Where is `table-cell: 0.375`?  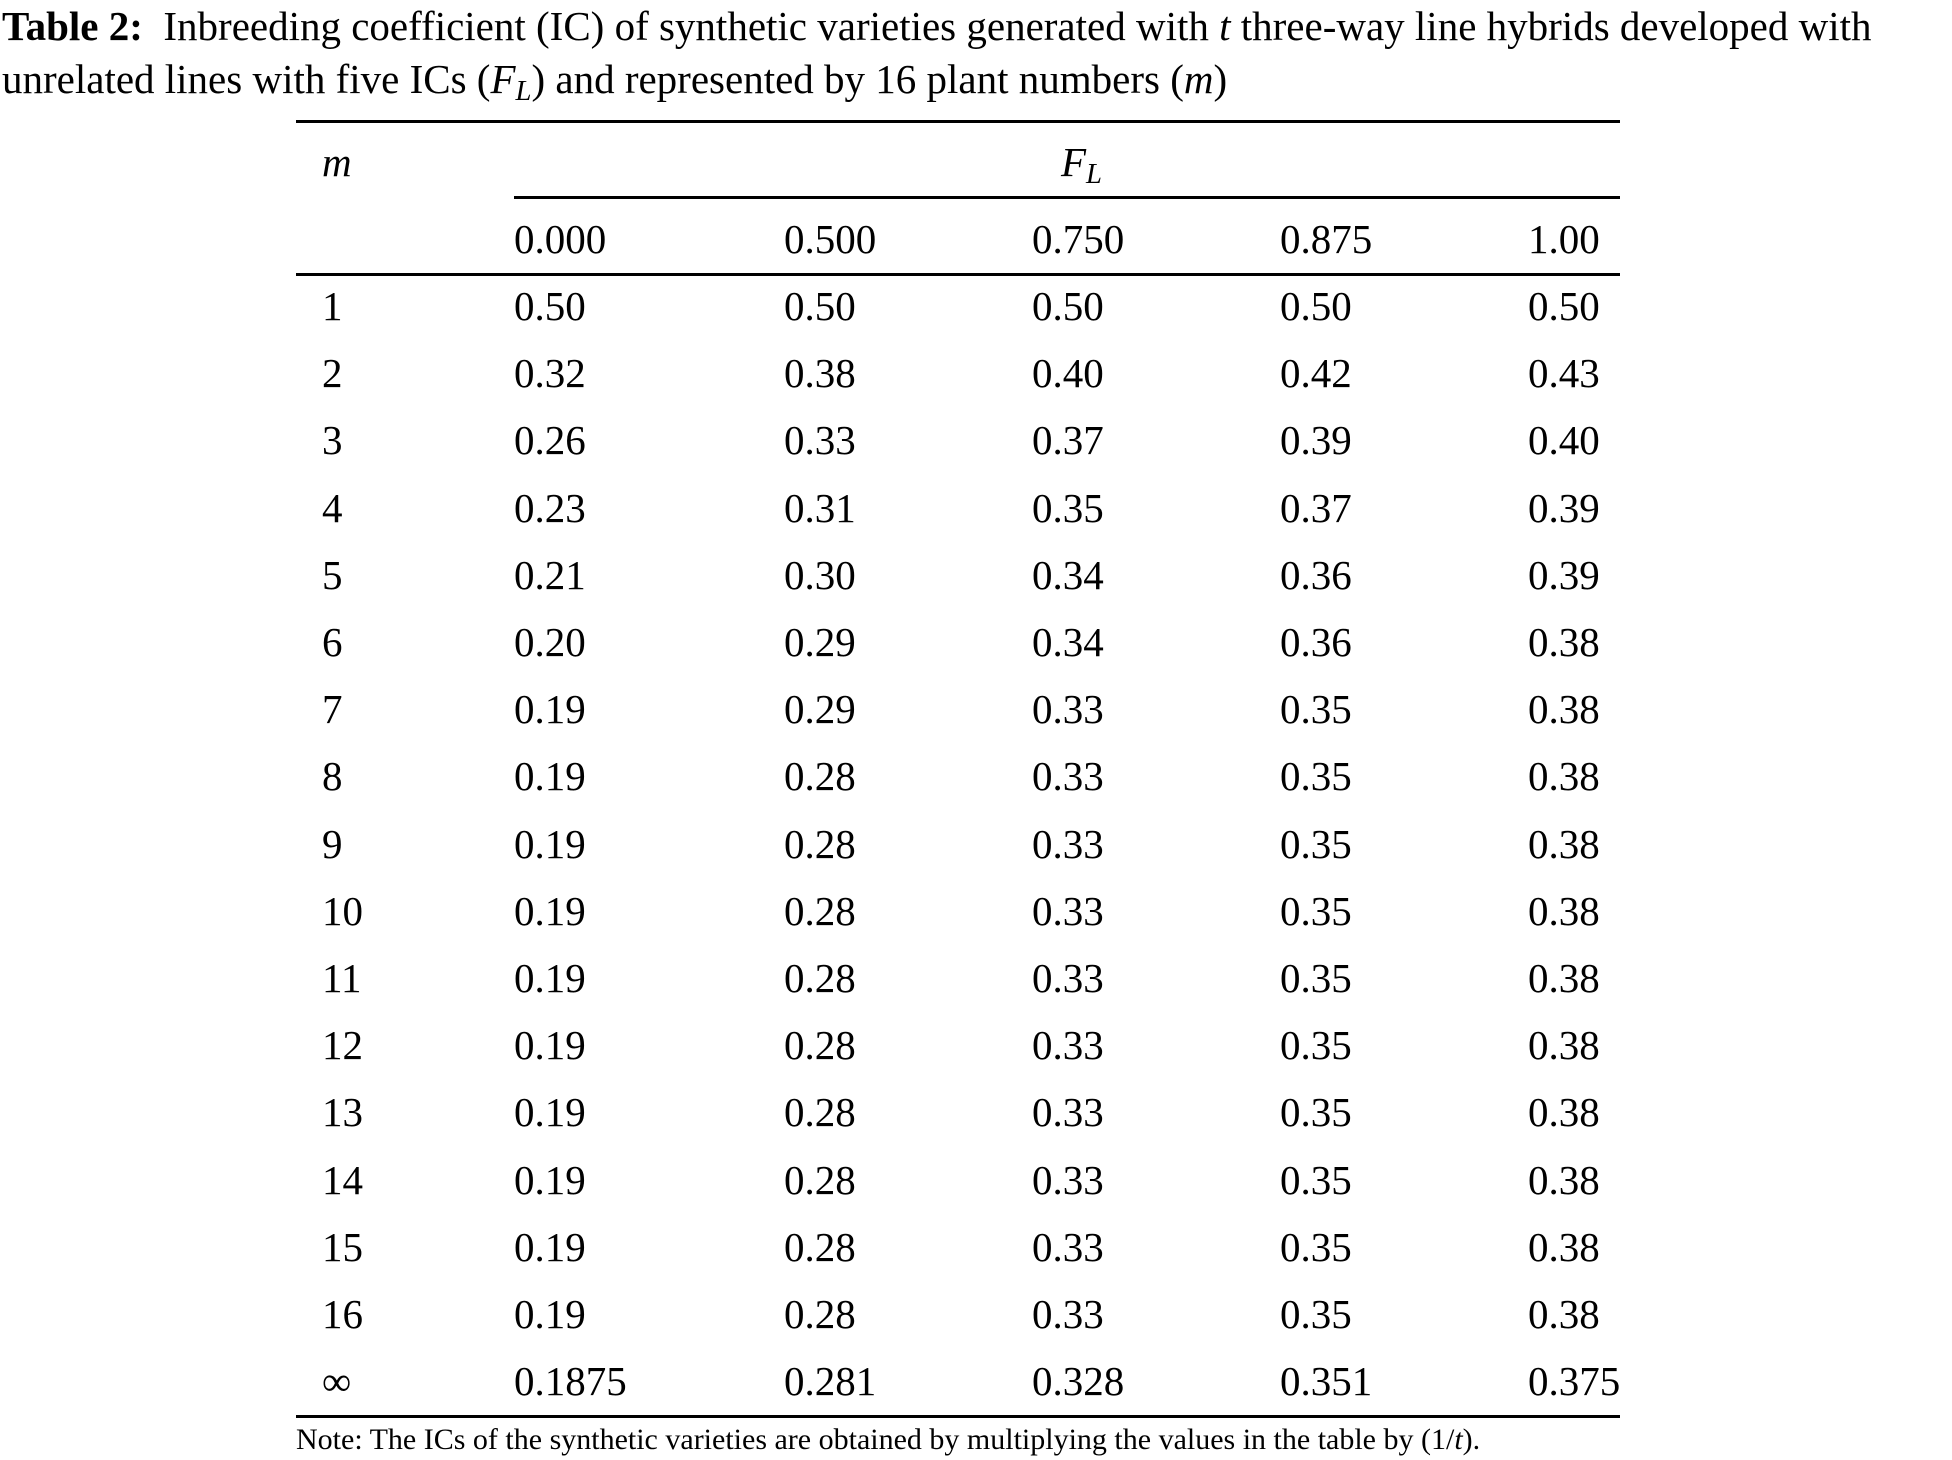 table-cell: 0.375 is located at coordinates (1574, 1381).